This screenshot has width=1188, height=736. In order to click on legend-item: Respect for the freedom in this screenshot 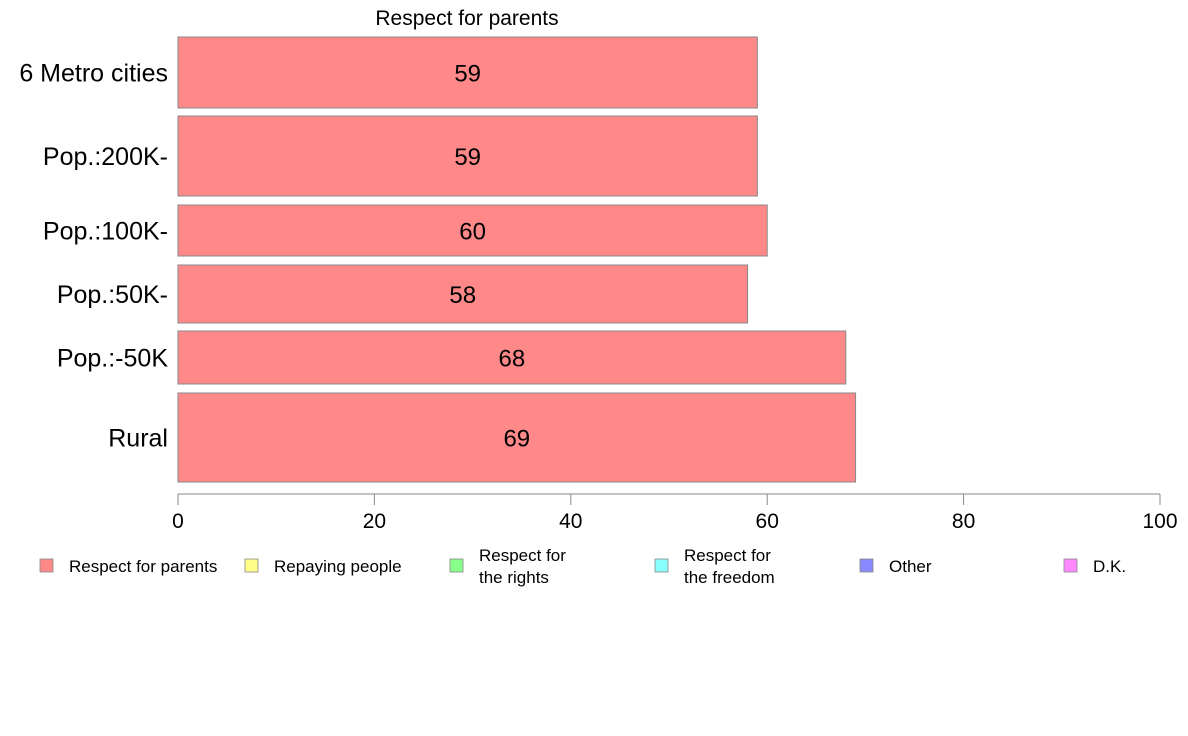, I will do `click(714, 566)`.